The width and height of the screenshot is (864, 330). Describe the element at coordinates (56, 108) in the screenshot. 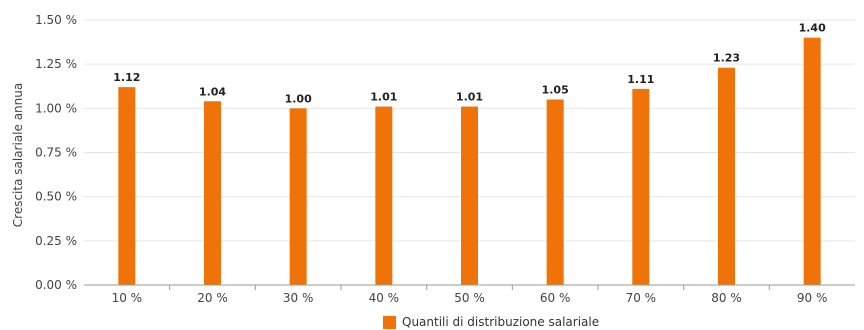

I see `y-tick-label: 1.00 %` at that location.